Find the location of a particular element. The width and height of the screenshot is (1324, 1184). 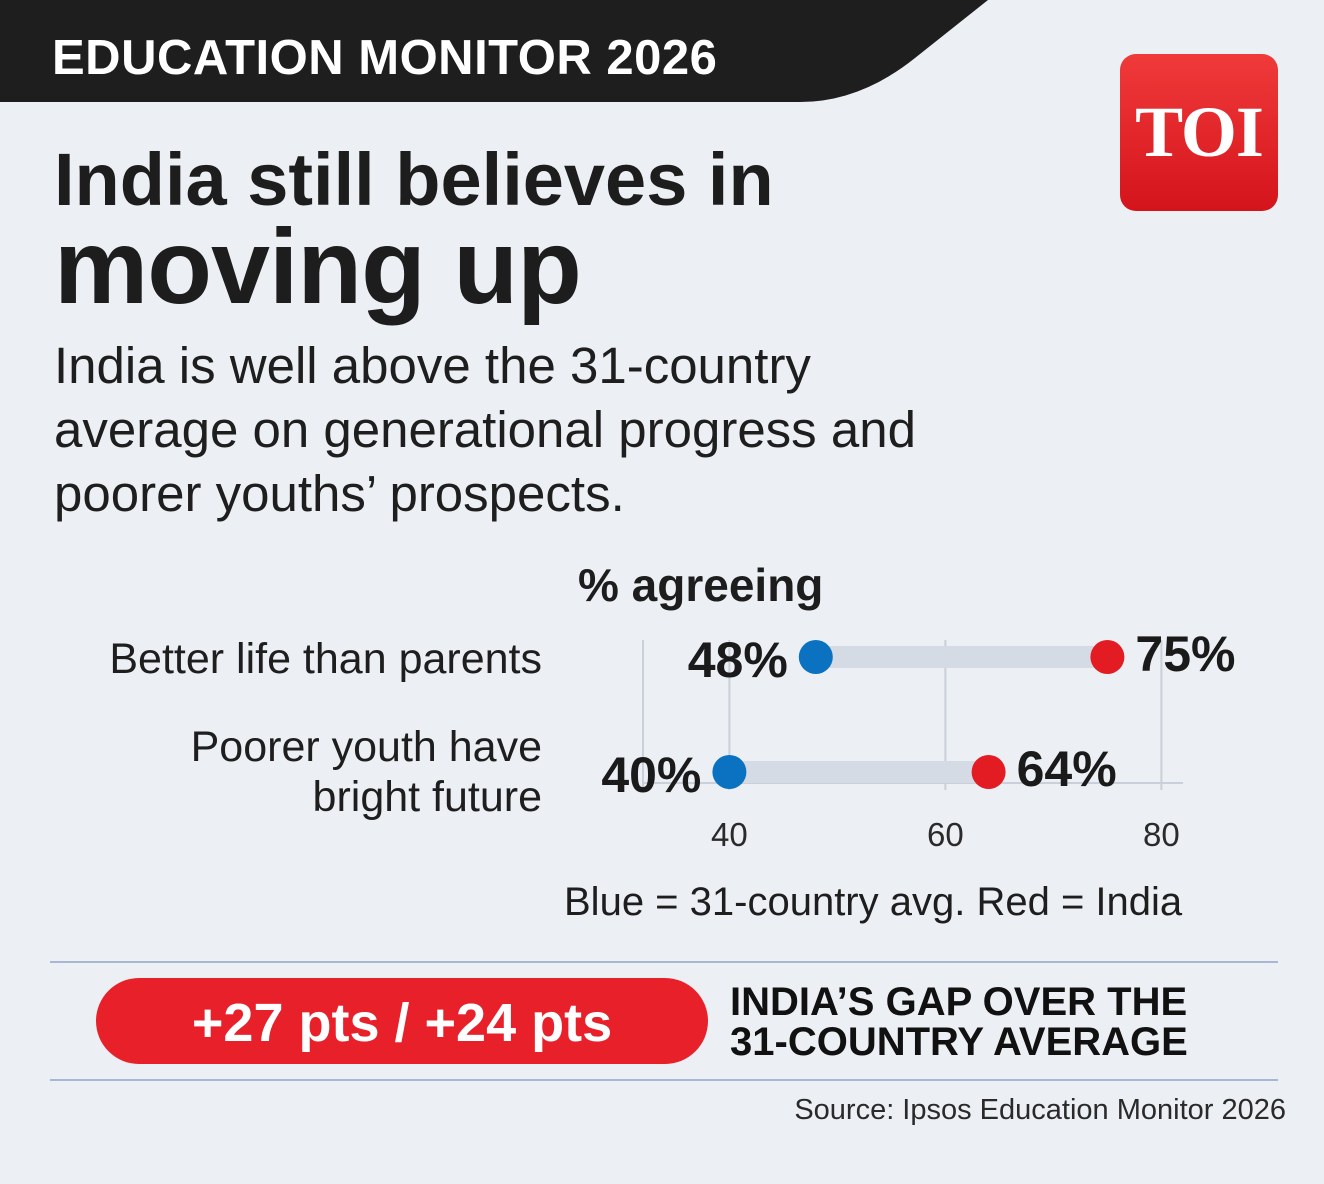

category-label-line: Poorer youth have is located at coordinates (366, 747).